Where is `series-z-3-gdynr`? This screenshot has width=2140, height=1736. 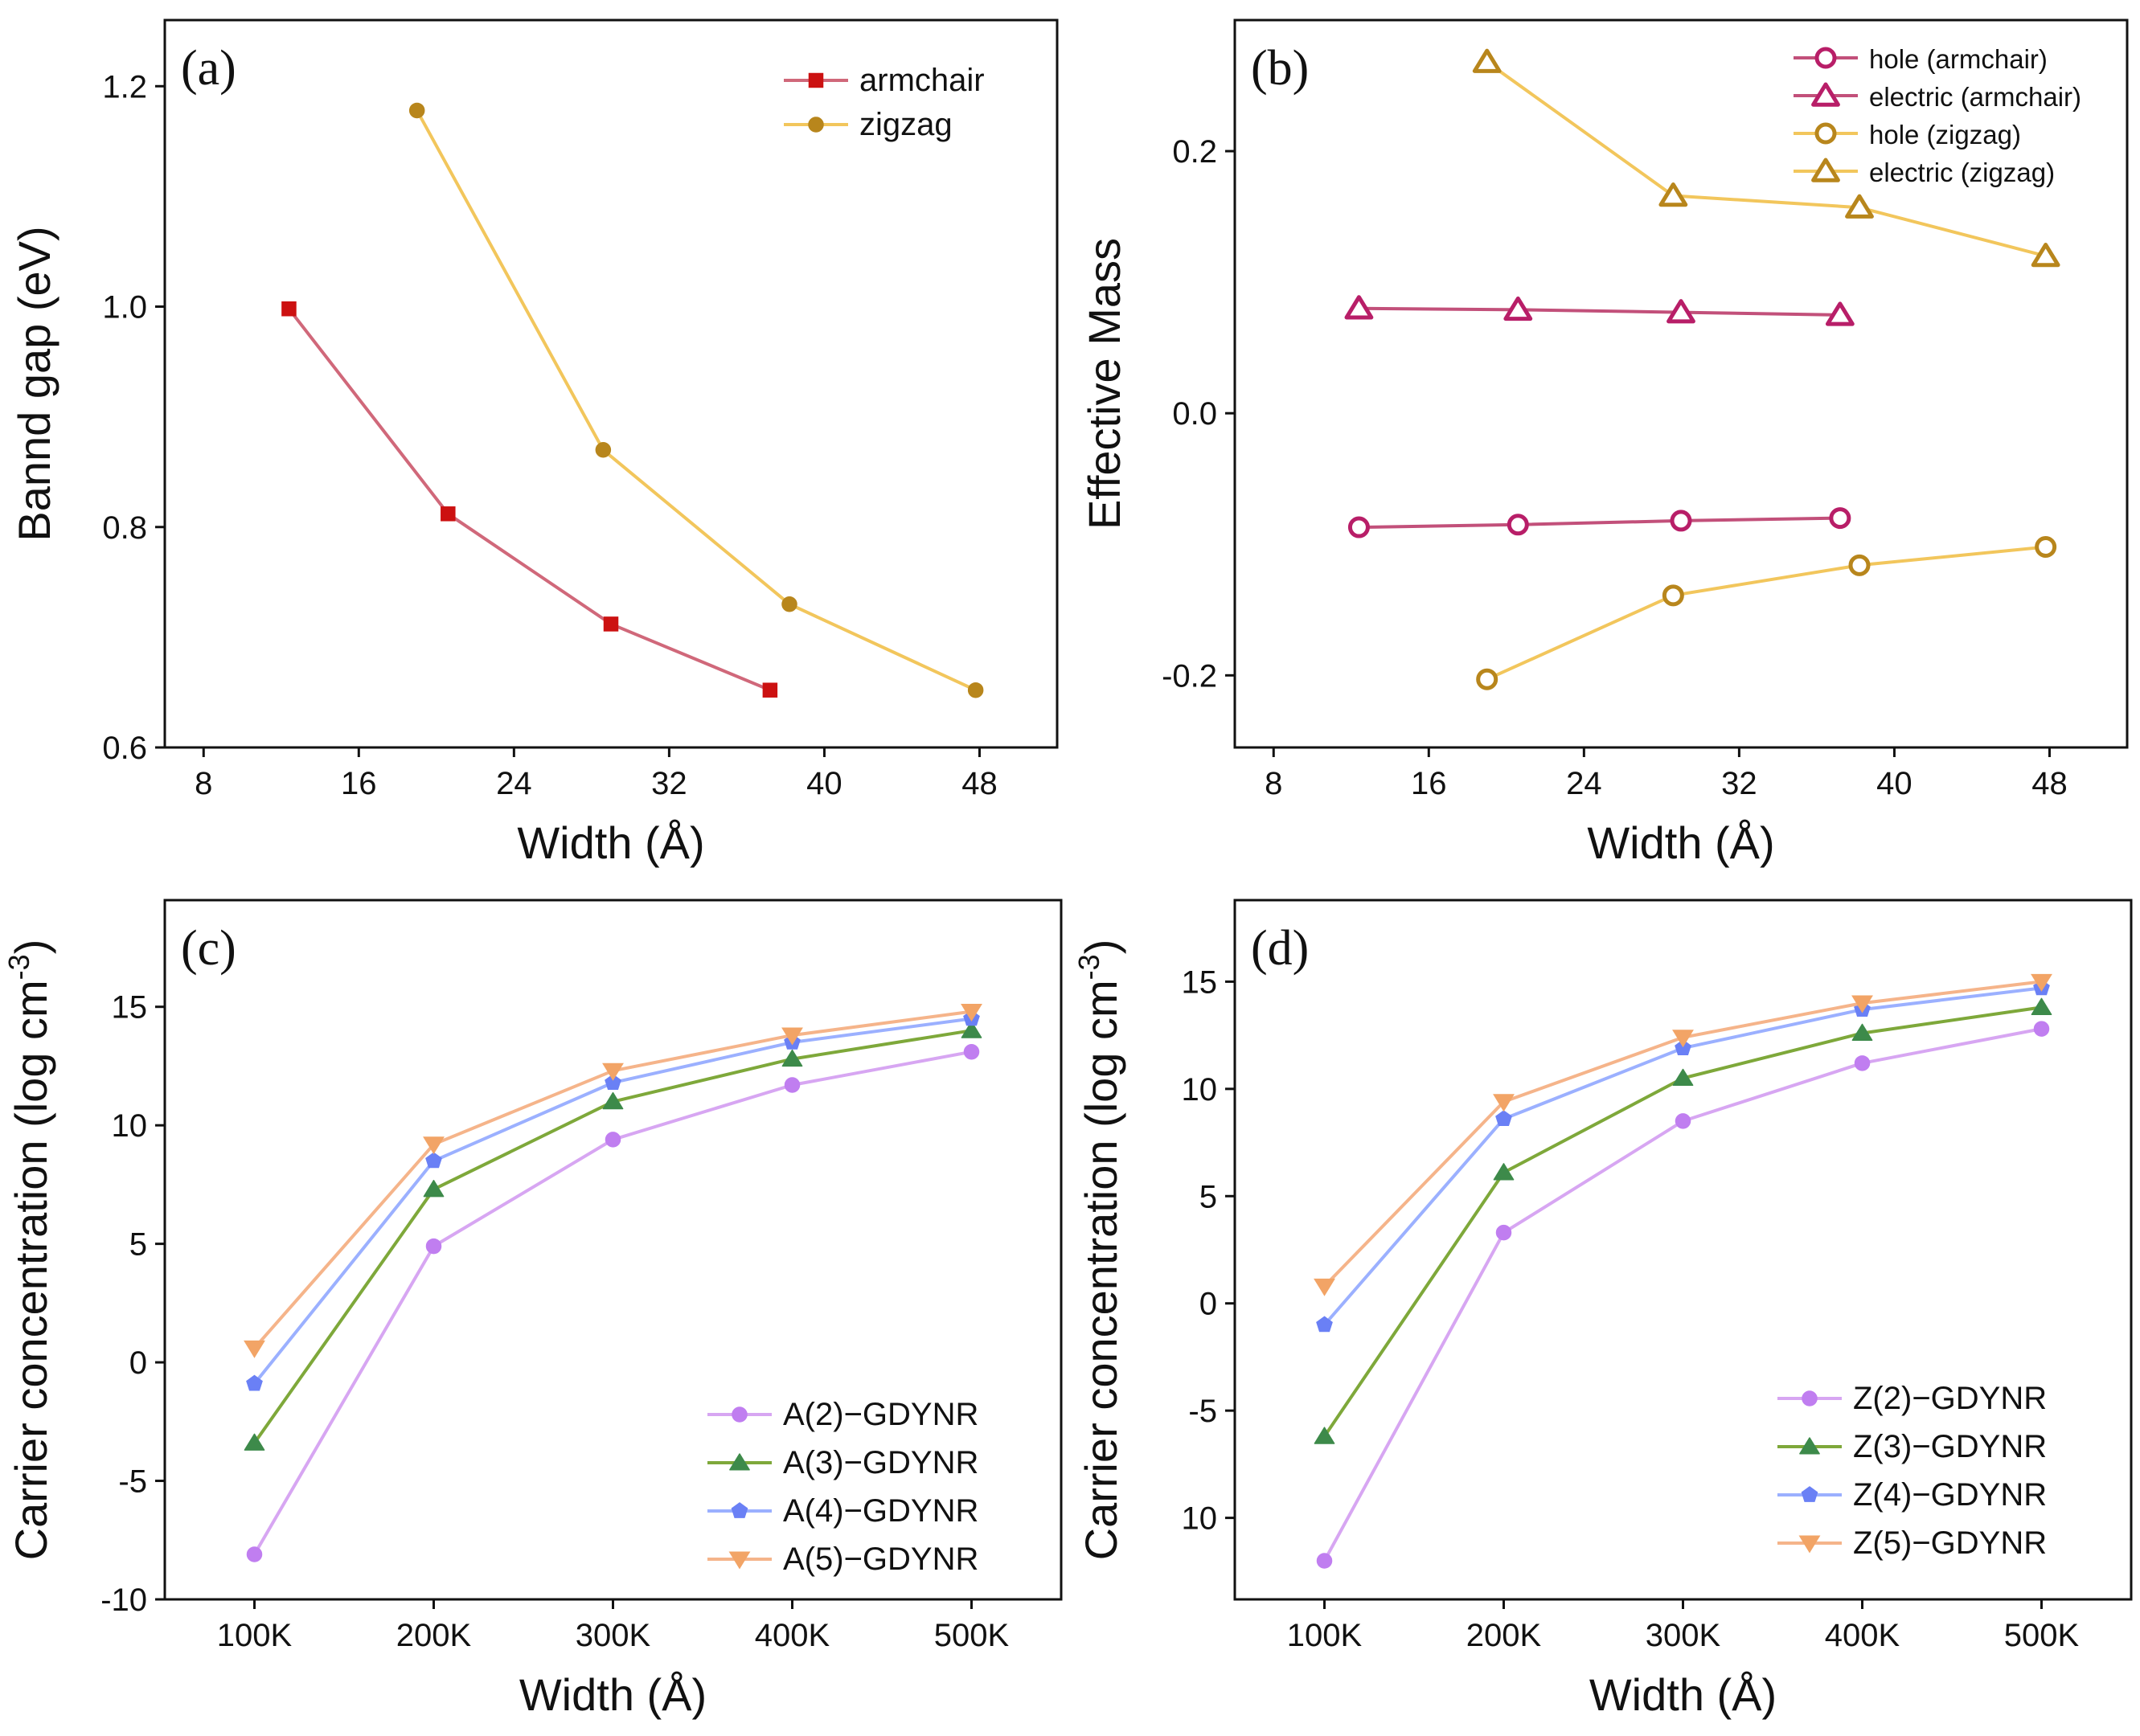 series-z-3-gdynr is located at coordinates (1683, 1220).